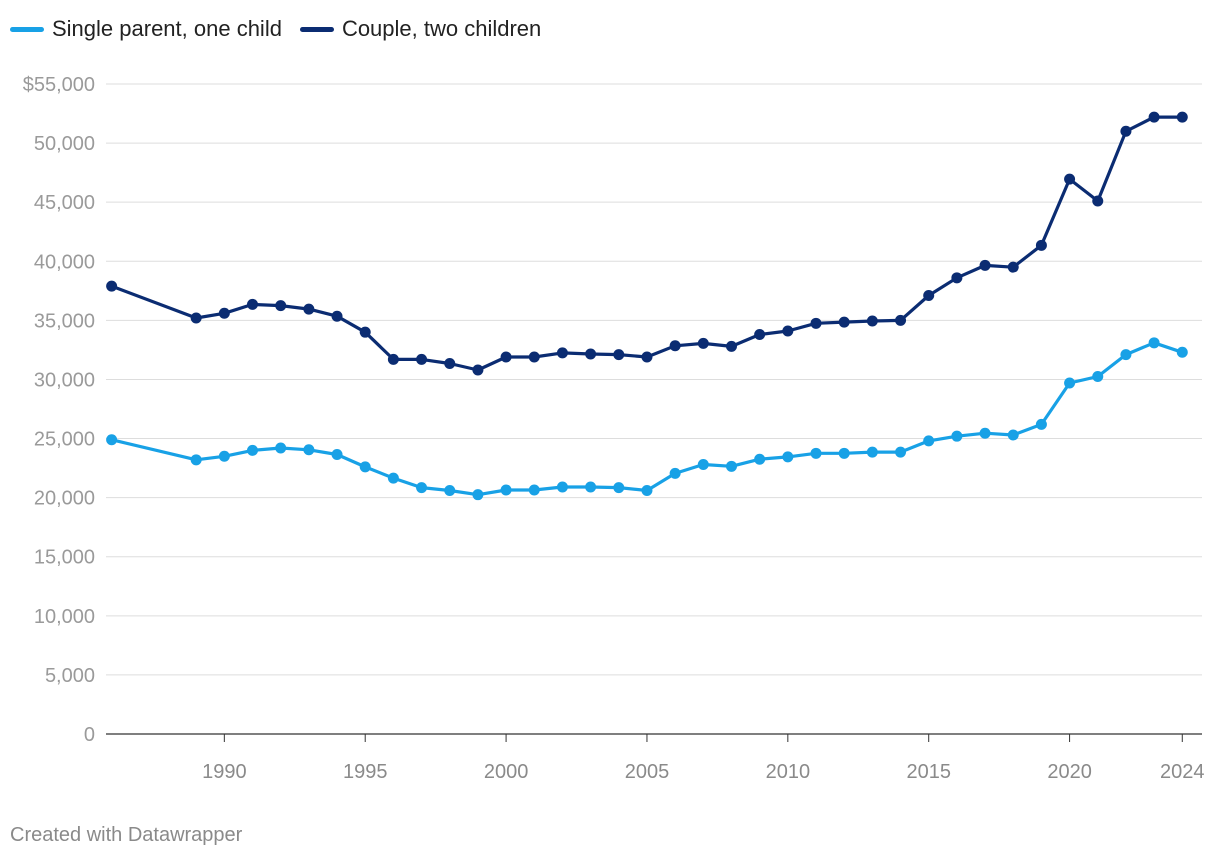 The image size is (1220, 860). What do you see at coordinates (647, 772) in the screenshot?
I see `x-tick-label-2005: 2005` at bounding box center [647, 772].